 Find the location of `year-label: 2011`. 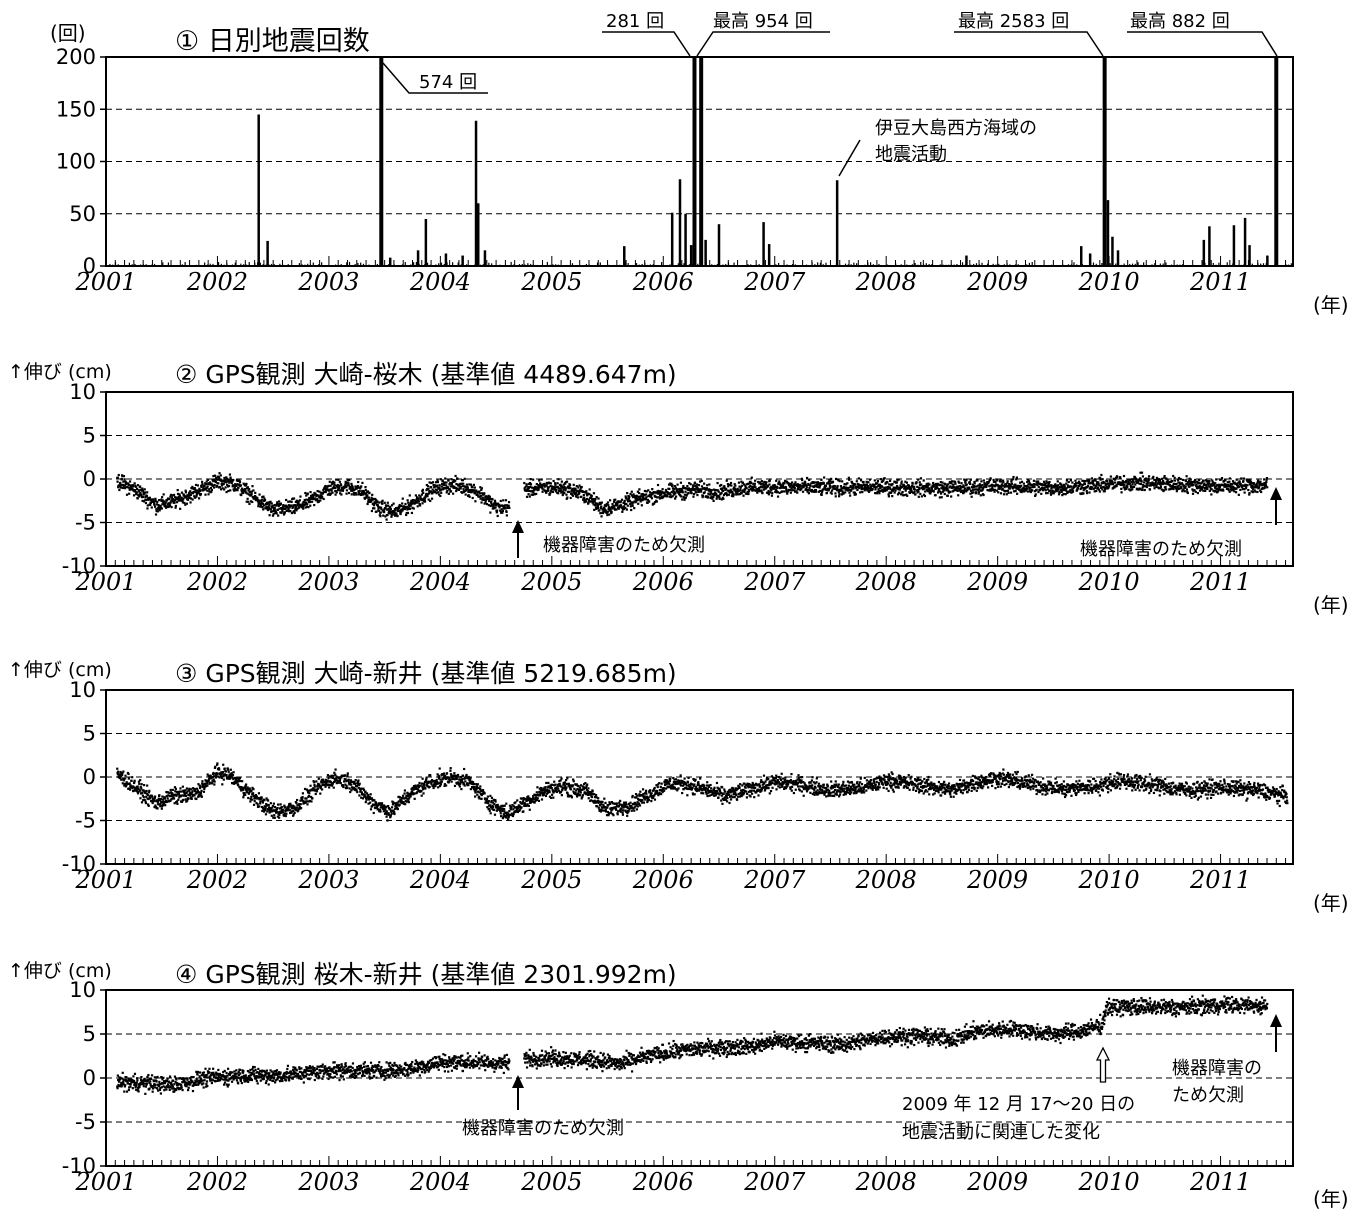

year-label: 2011 is located at coordinates (1220, 582).